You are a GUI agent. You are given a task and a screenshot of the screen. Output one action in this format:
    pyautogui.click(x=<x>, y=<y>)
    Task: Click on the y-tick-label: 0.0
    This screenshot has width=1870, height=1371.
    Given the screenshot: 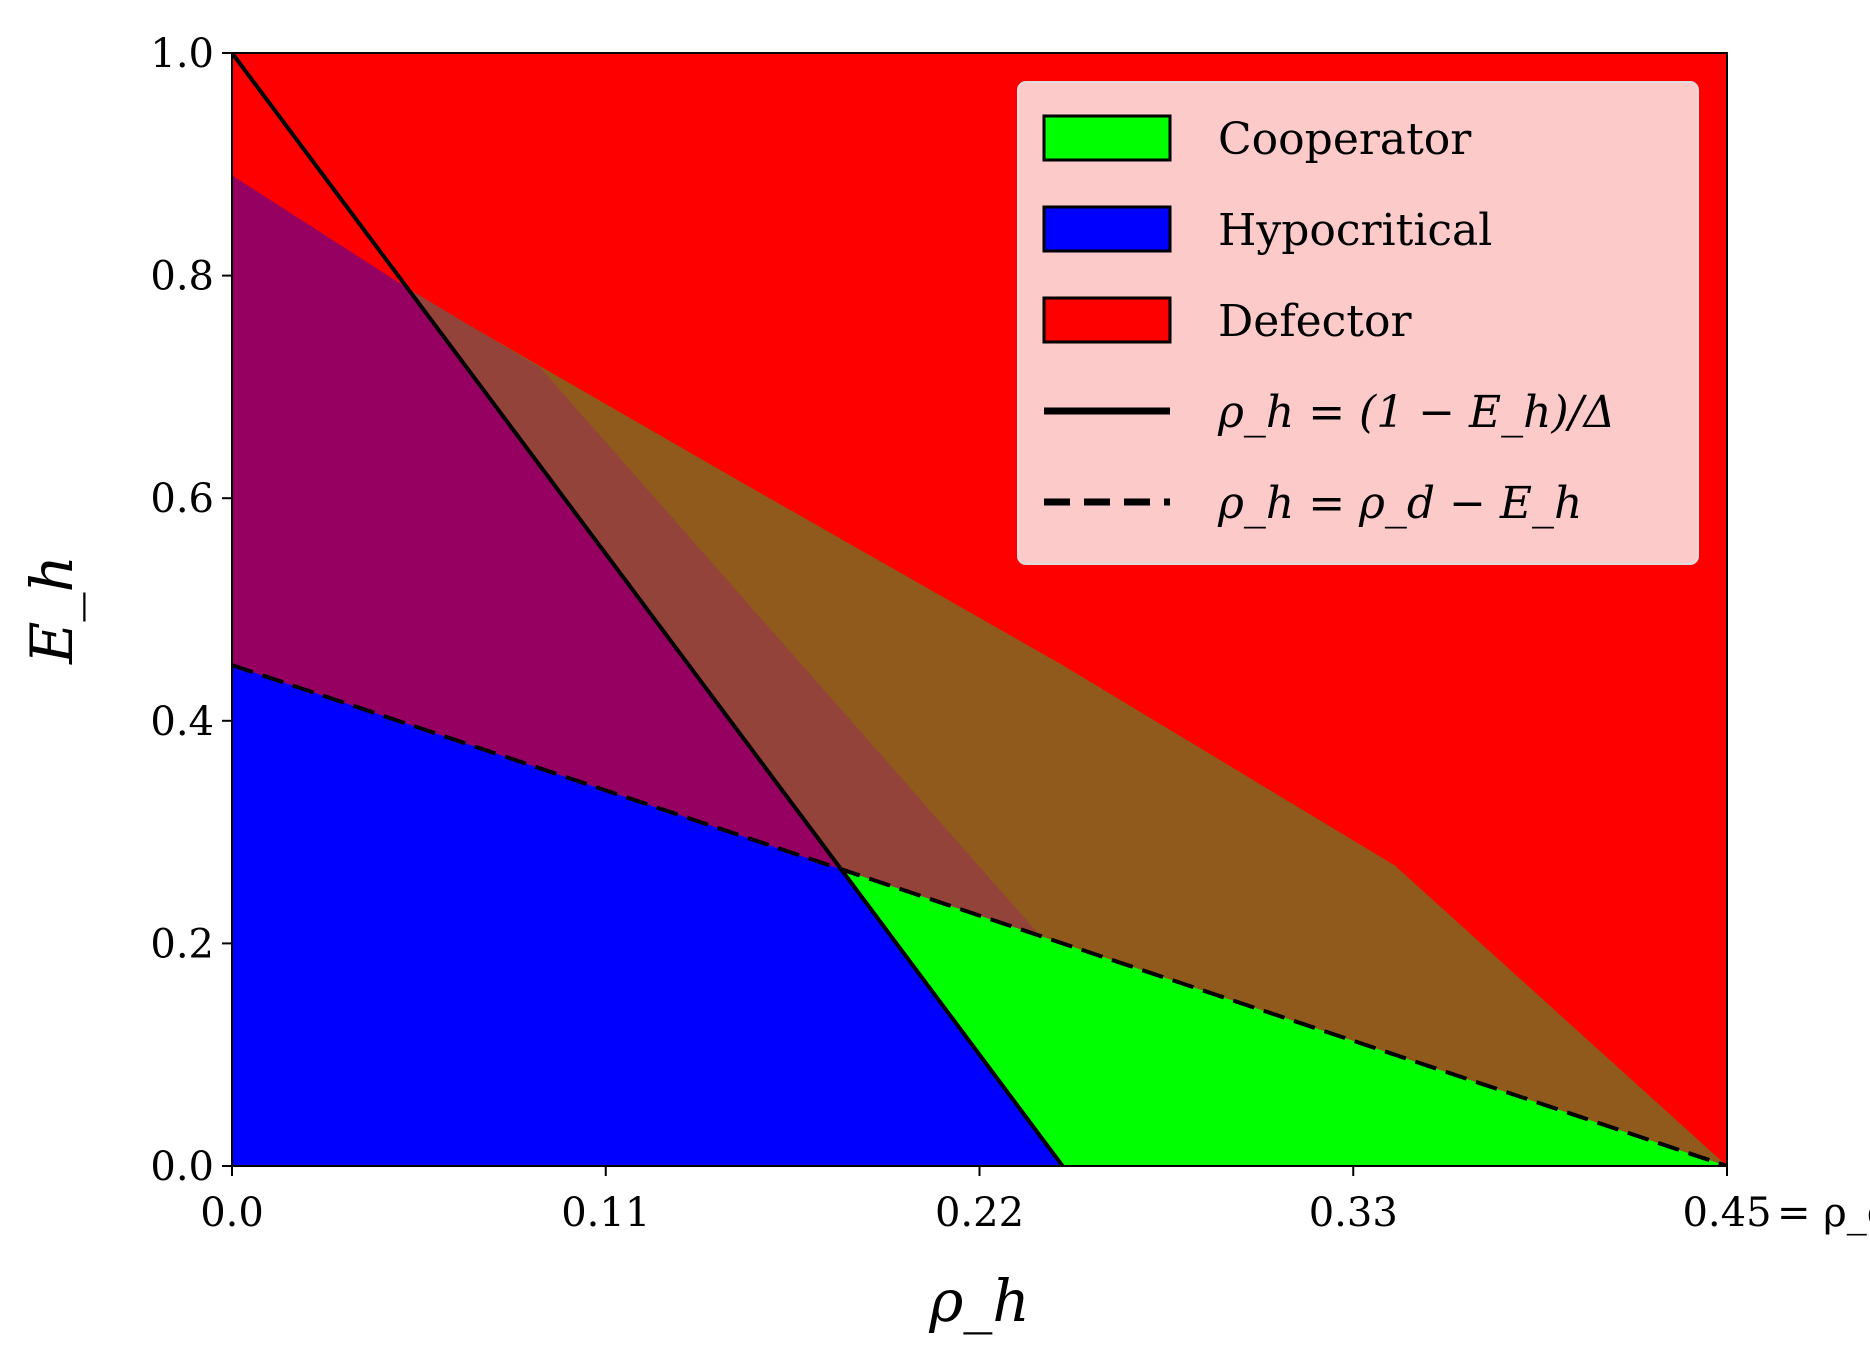 What is the action you would take?
    pyautogui.click(x=182, y=1167)
    